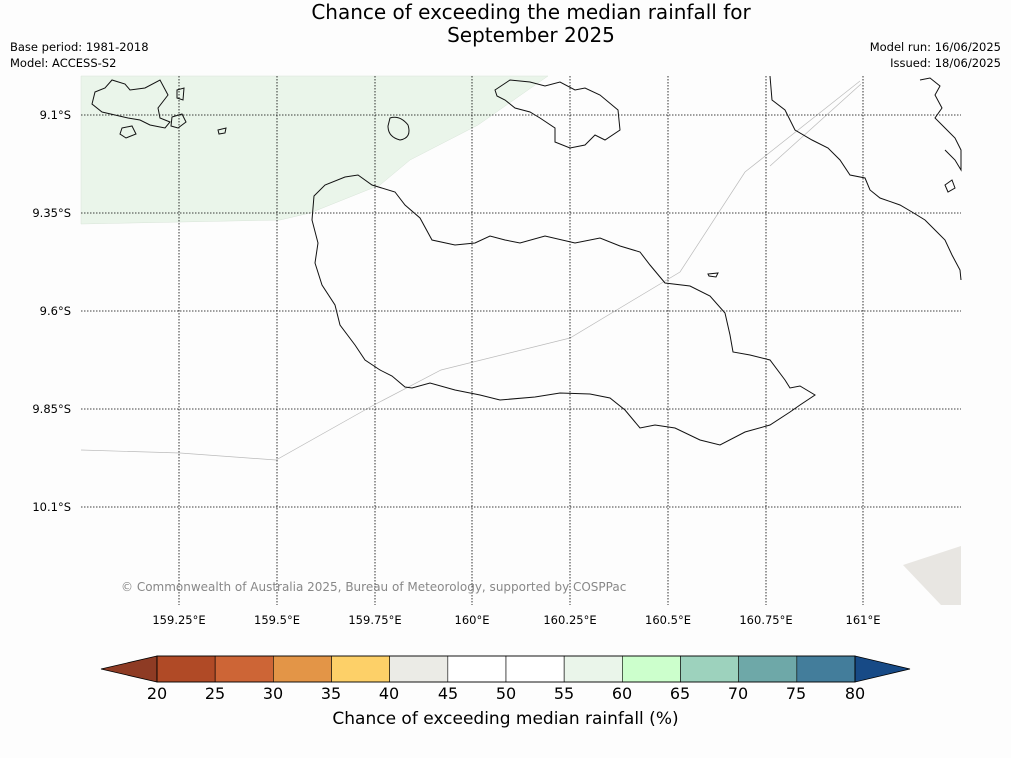  I want to click on colorbar, so click(505, 669).